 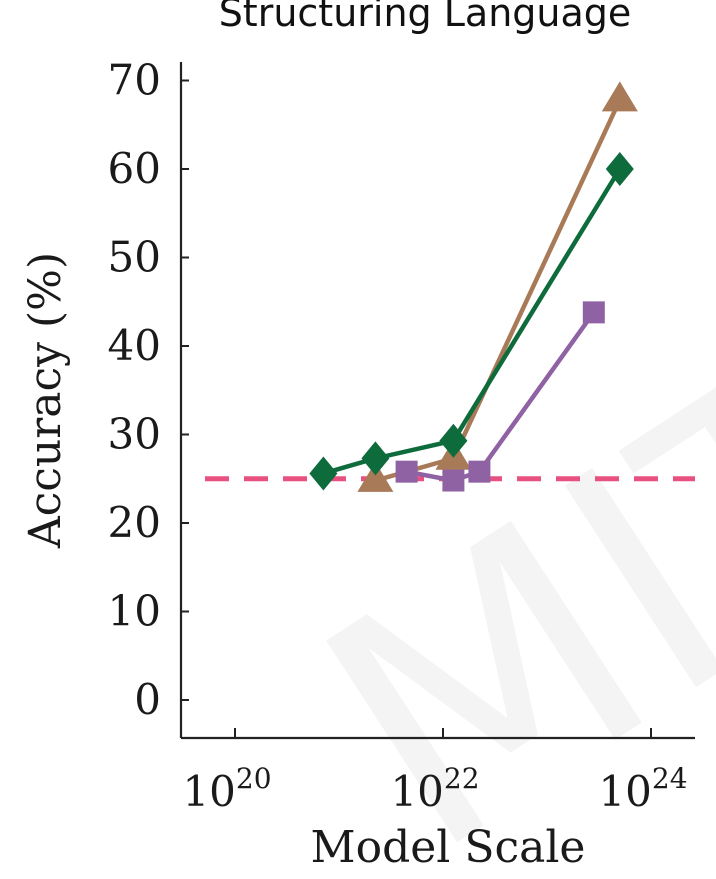 I want to click on purple-square-series, so click(x=500, y=396).